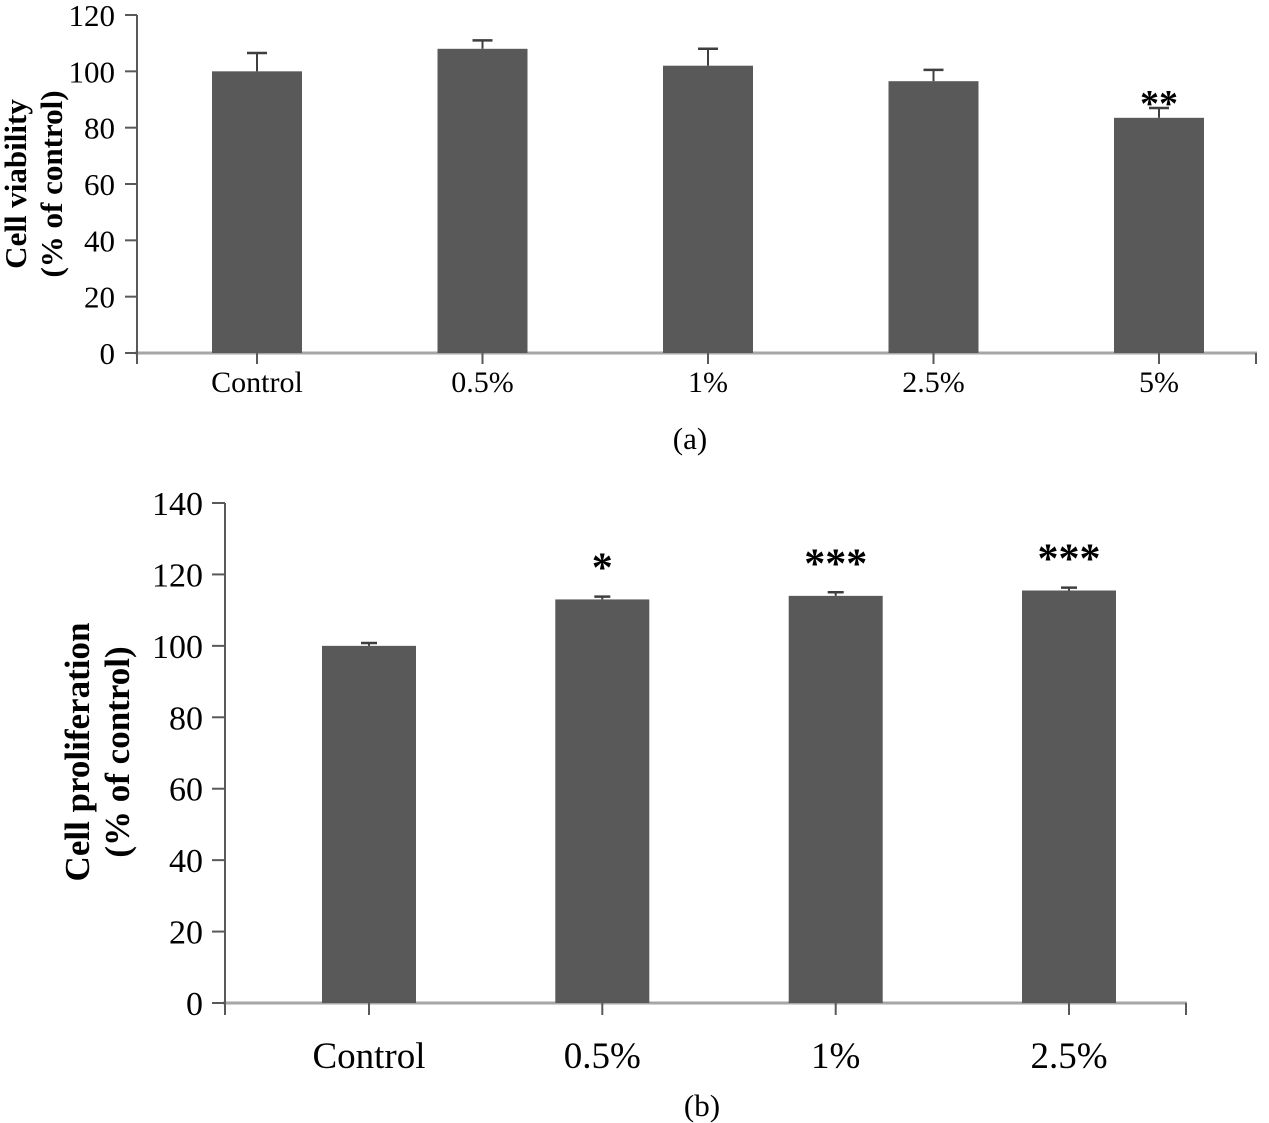  Describe the element at coordinates (177, 504) in the screenshot. I see `y-tick-label: 140` at that location.